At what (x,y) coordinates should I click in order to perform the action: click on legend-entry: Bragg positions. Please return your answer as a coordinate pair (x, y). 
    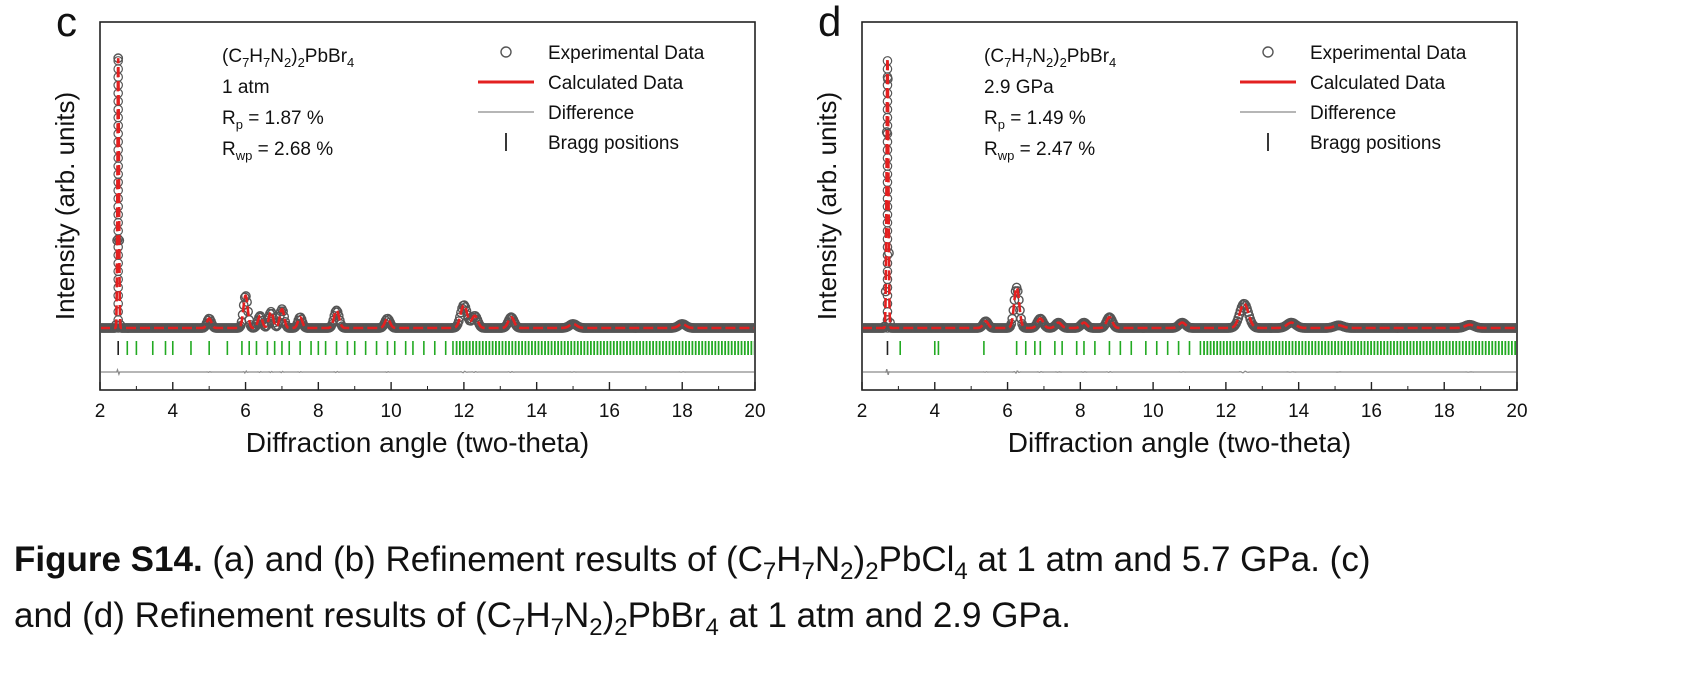
    Looking at the image, I should click on (1375, 143).